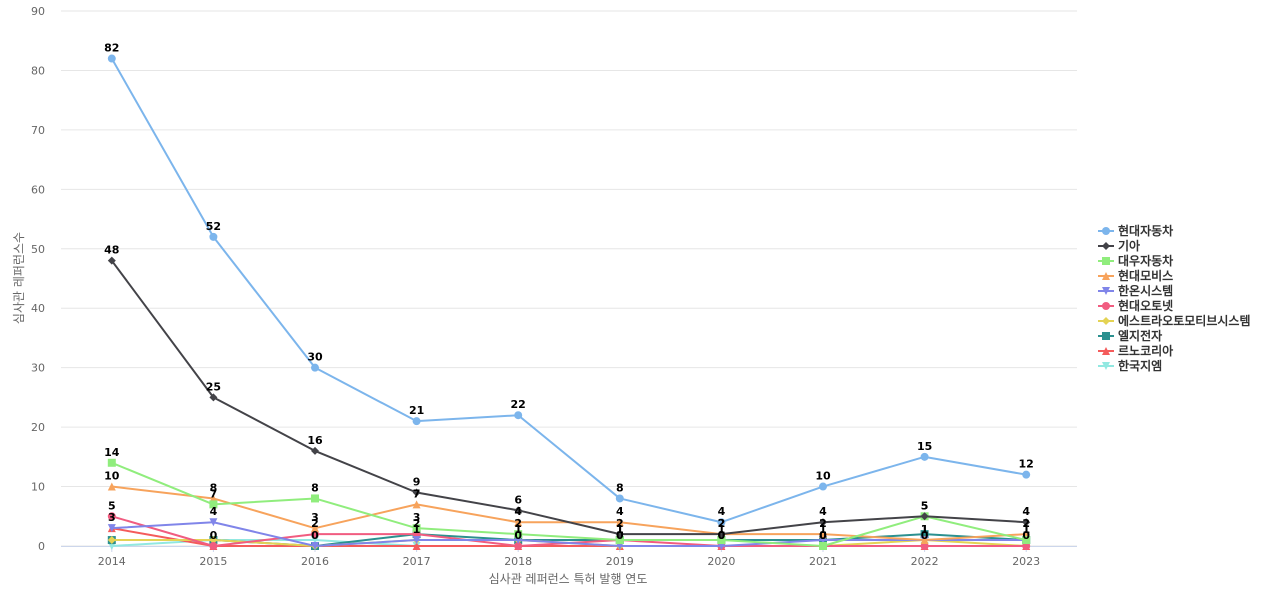 The image size is (1280, 600). I want to click on legend-item: 르노코리아, so click(1135, 350).